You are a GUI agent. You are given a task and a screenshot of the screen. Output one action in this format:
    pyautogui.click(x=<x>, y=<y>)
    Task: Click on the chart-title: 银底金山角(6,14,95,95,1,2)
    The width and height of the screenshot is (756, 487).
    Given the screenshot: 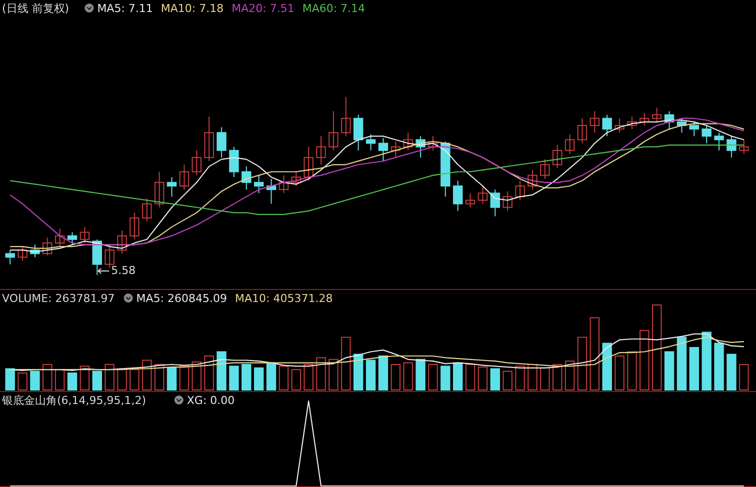 What is the action you would take?
    pyautogui.click(x=73, y=400)
    